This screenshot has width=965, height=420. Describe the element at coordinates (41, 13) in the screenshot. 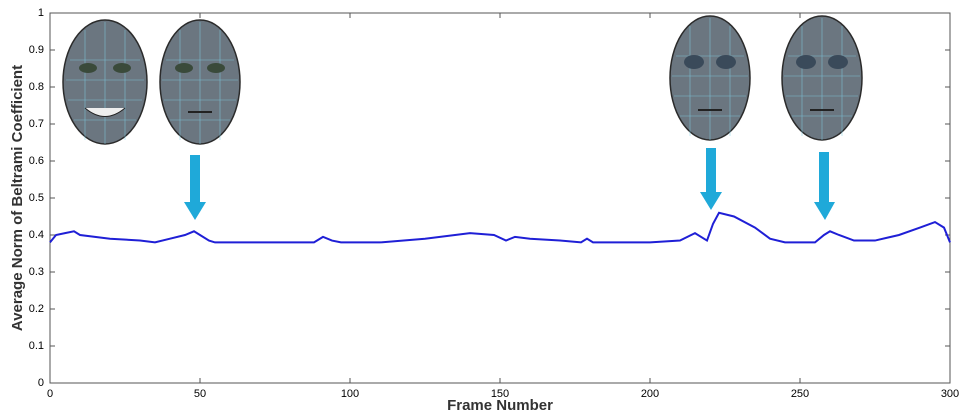

I see `y-tick-label: 1` at that location.